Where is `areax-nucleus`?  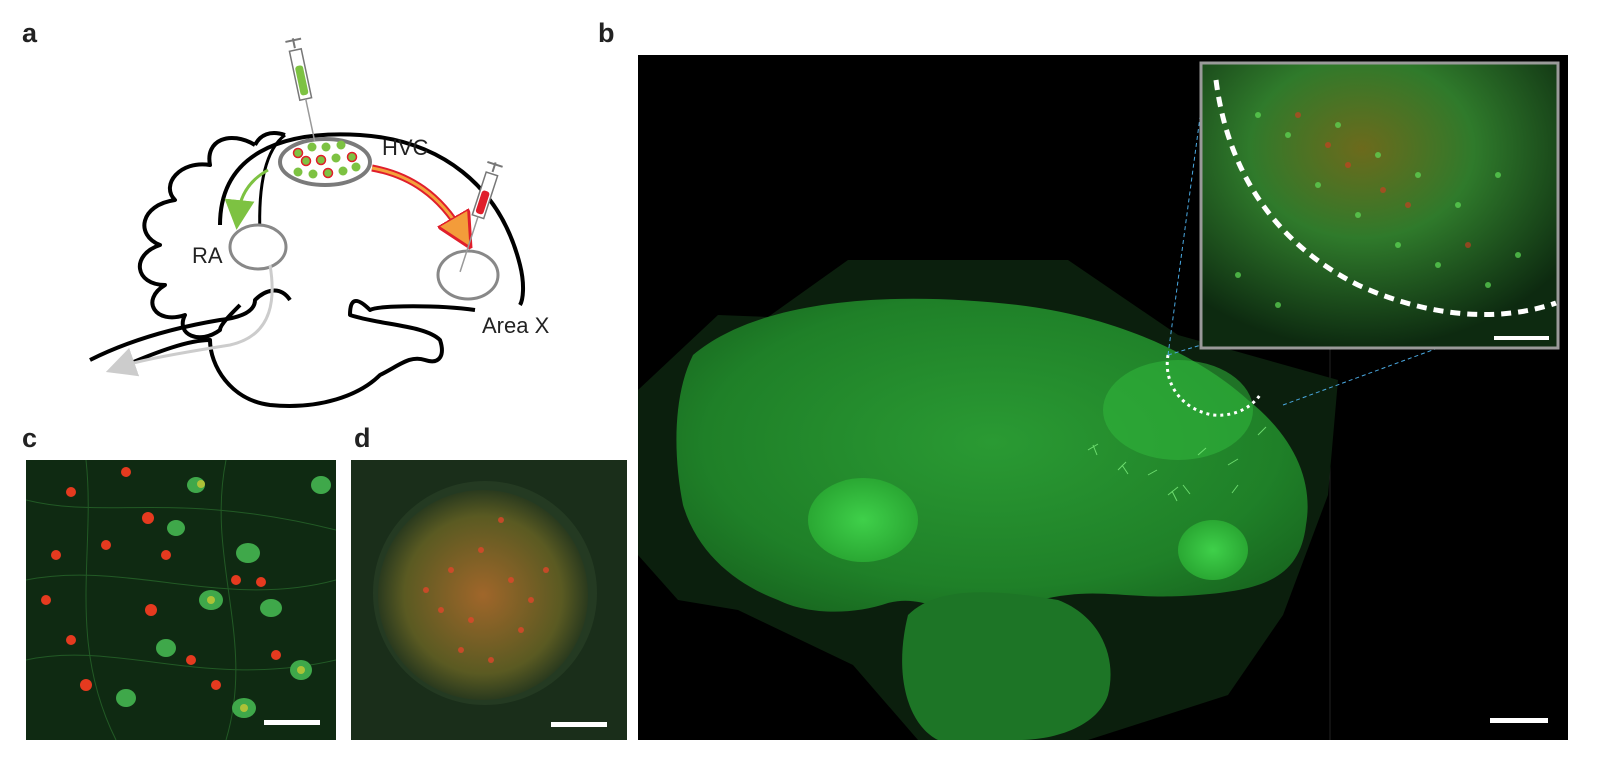 areax-nucleus is located at coordinates (468, 275).